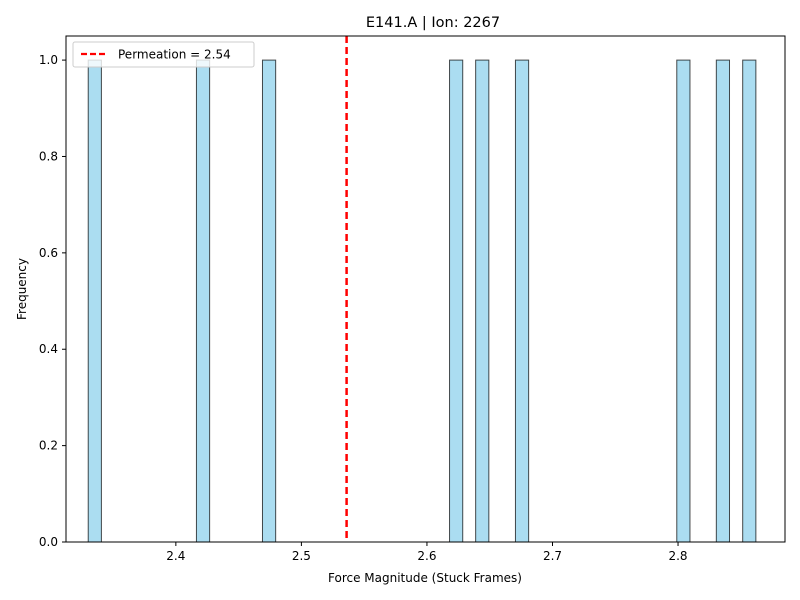 This screenshot has height=600, width=800. Describe the element at coordinates (301, 556) in the screenshot. I see `x-tick-label: 2.5` at that location.